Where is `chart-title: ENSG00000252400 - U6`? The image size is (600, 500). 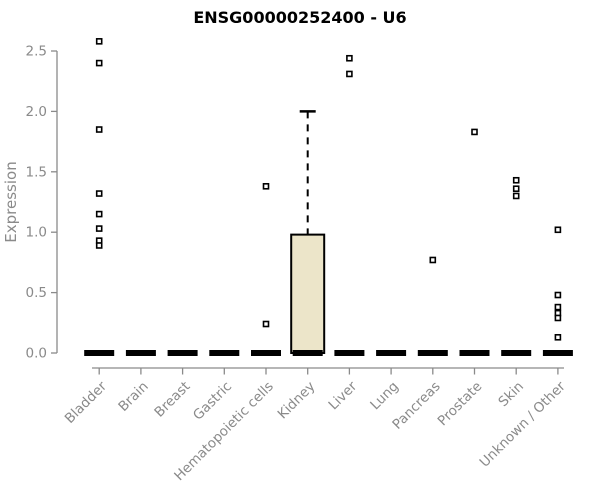 chart-title: ENSG00000252400 - U6 is located at coordinates (300, 17).